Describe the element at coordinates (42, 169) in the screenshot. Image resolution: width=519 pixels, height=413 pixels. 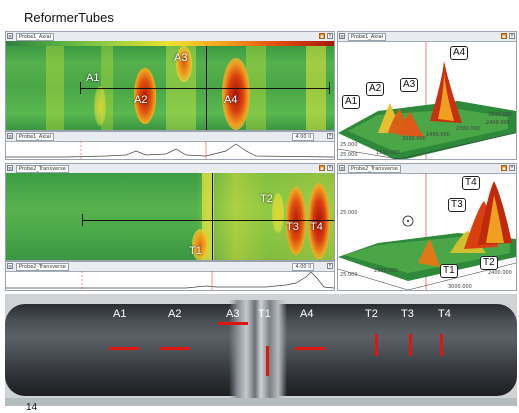
I see `transverse-cscan-tab: Probe2_Transverse` at that location.